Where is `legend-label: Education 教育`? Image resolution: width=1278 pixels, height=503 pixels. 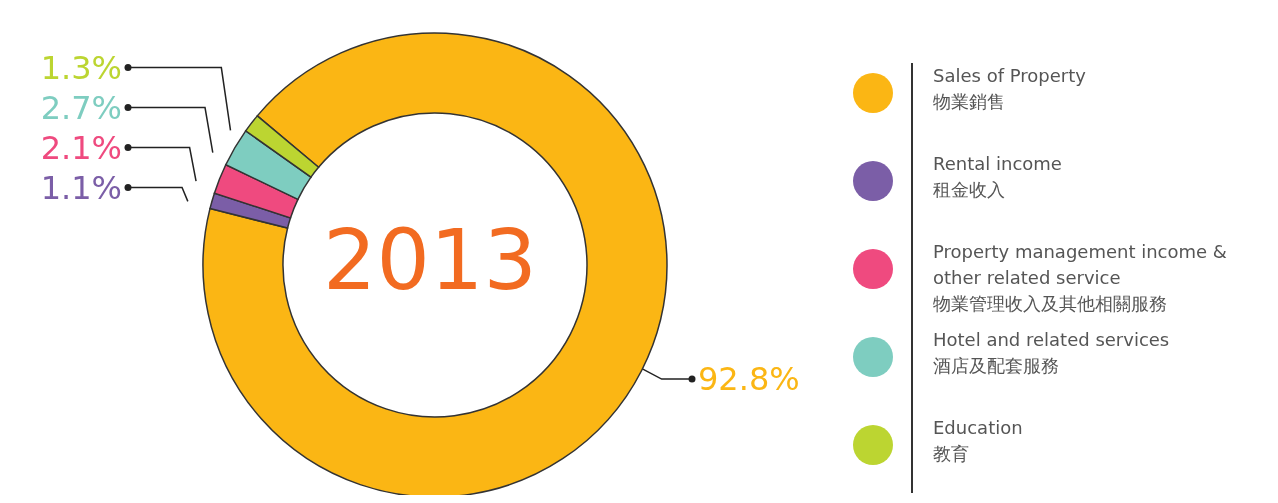 legend-label: Education 教育 is located at coordinates (978, 441).